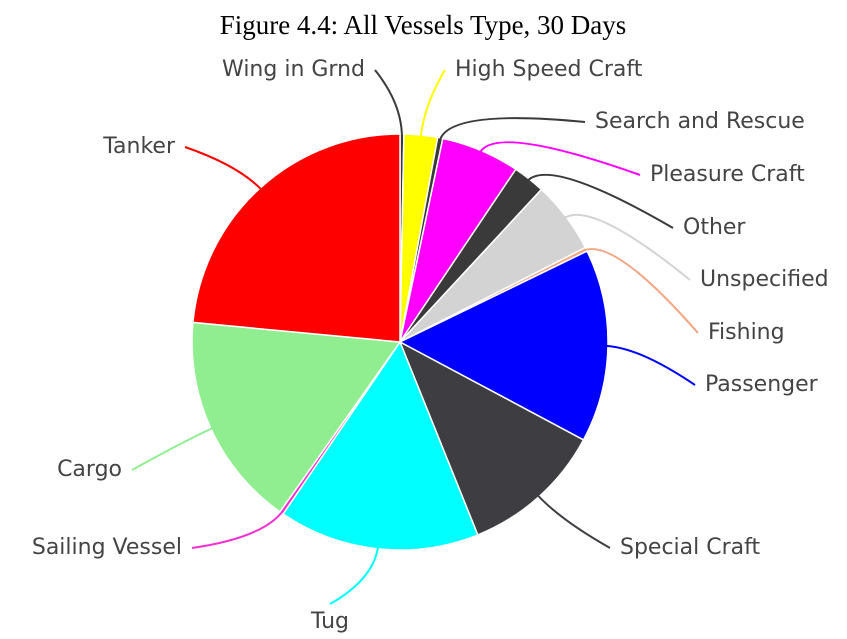 The image size is (847, 639). What do you see at coordinates (107, 547) in the screenshot?
I see `slice-label: Sailing Vessel` at bounding box center [107, 547].